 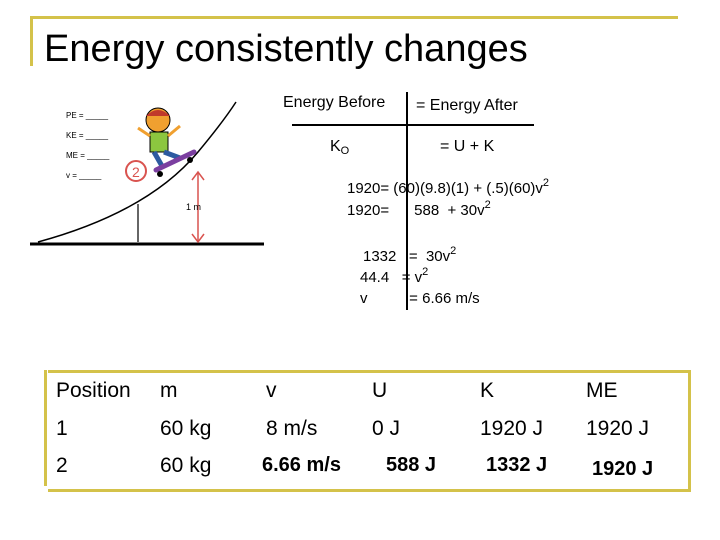 I want to click on slide-title: Energy consistently changes, so click(x=286, y=49).